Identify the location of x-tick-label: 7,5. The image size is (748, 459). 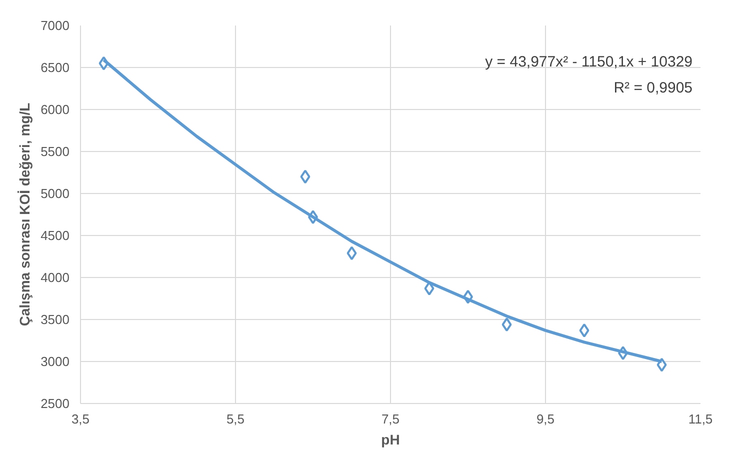
(390, 419).